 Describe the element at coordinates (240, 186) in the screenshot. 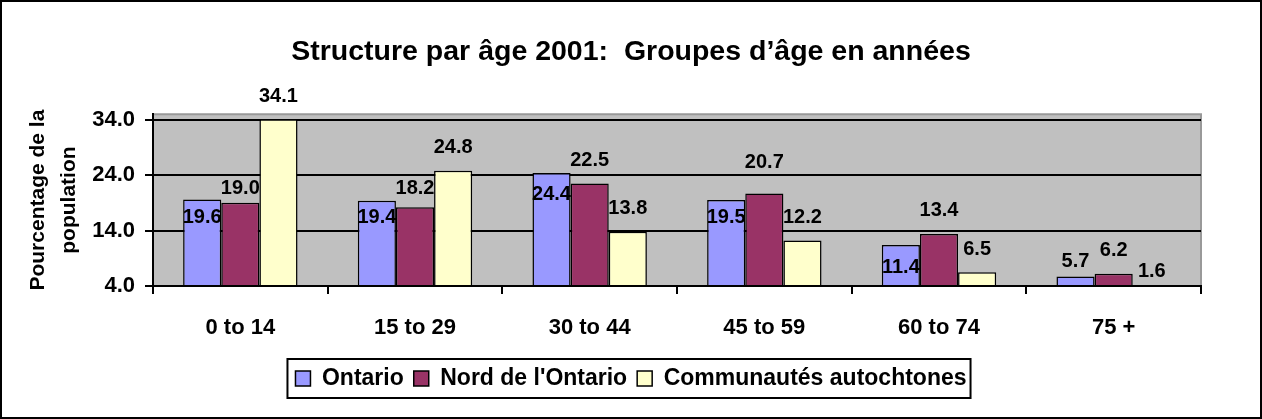

I see `data-label: 19.0` at that location.